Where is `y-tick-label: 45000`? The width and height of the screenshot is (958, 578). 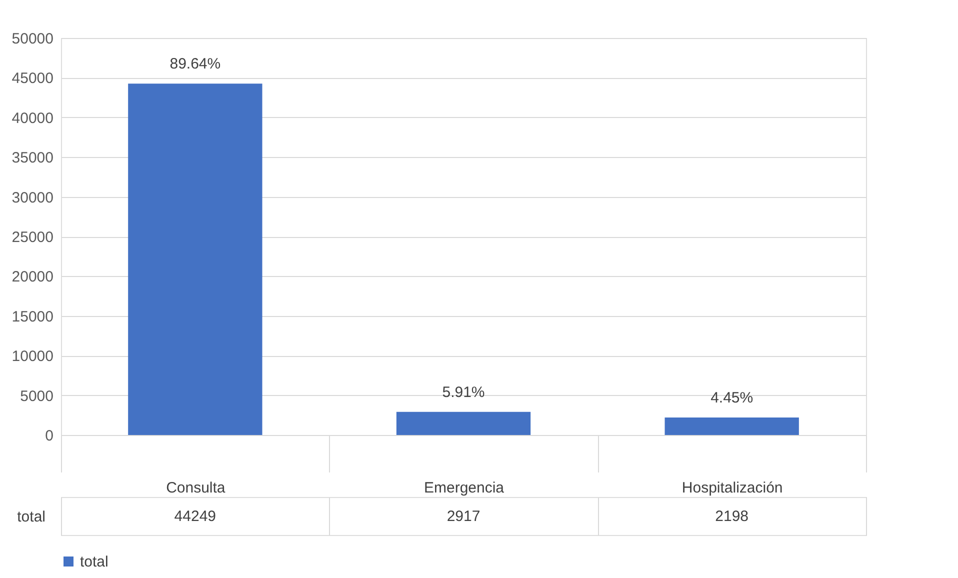 y-tick-label: 45000 is located at coordinates (33, 79).